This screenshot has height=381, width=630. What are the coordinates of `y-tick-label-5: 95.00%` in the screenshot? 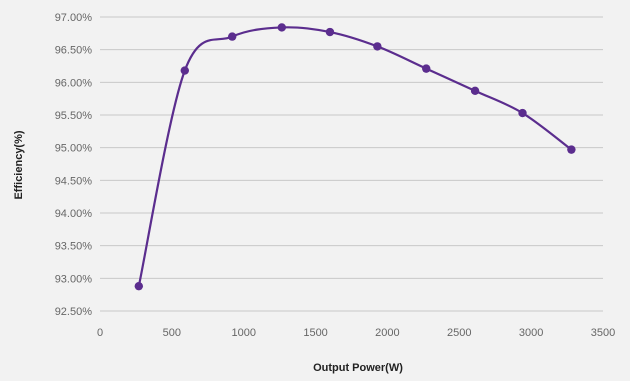 It's located at (74, 149).